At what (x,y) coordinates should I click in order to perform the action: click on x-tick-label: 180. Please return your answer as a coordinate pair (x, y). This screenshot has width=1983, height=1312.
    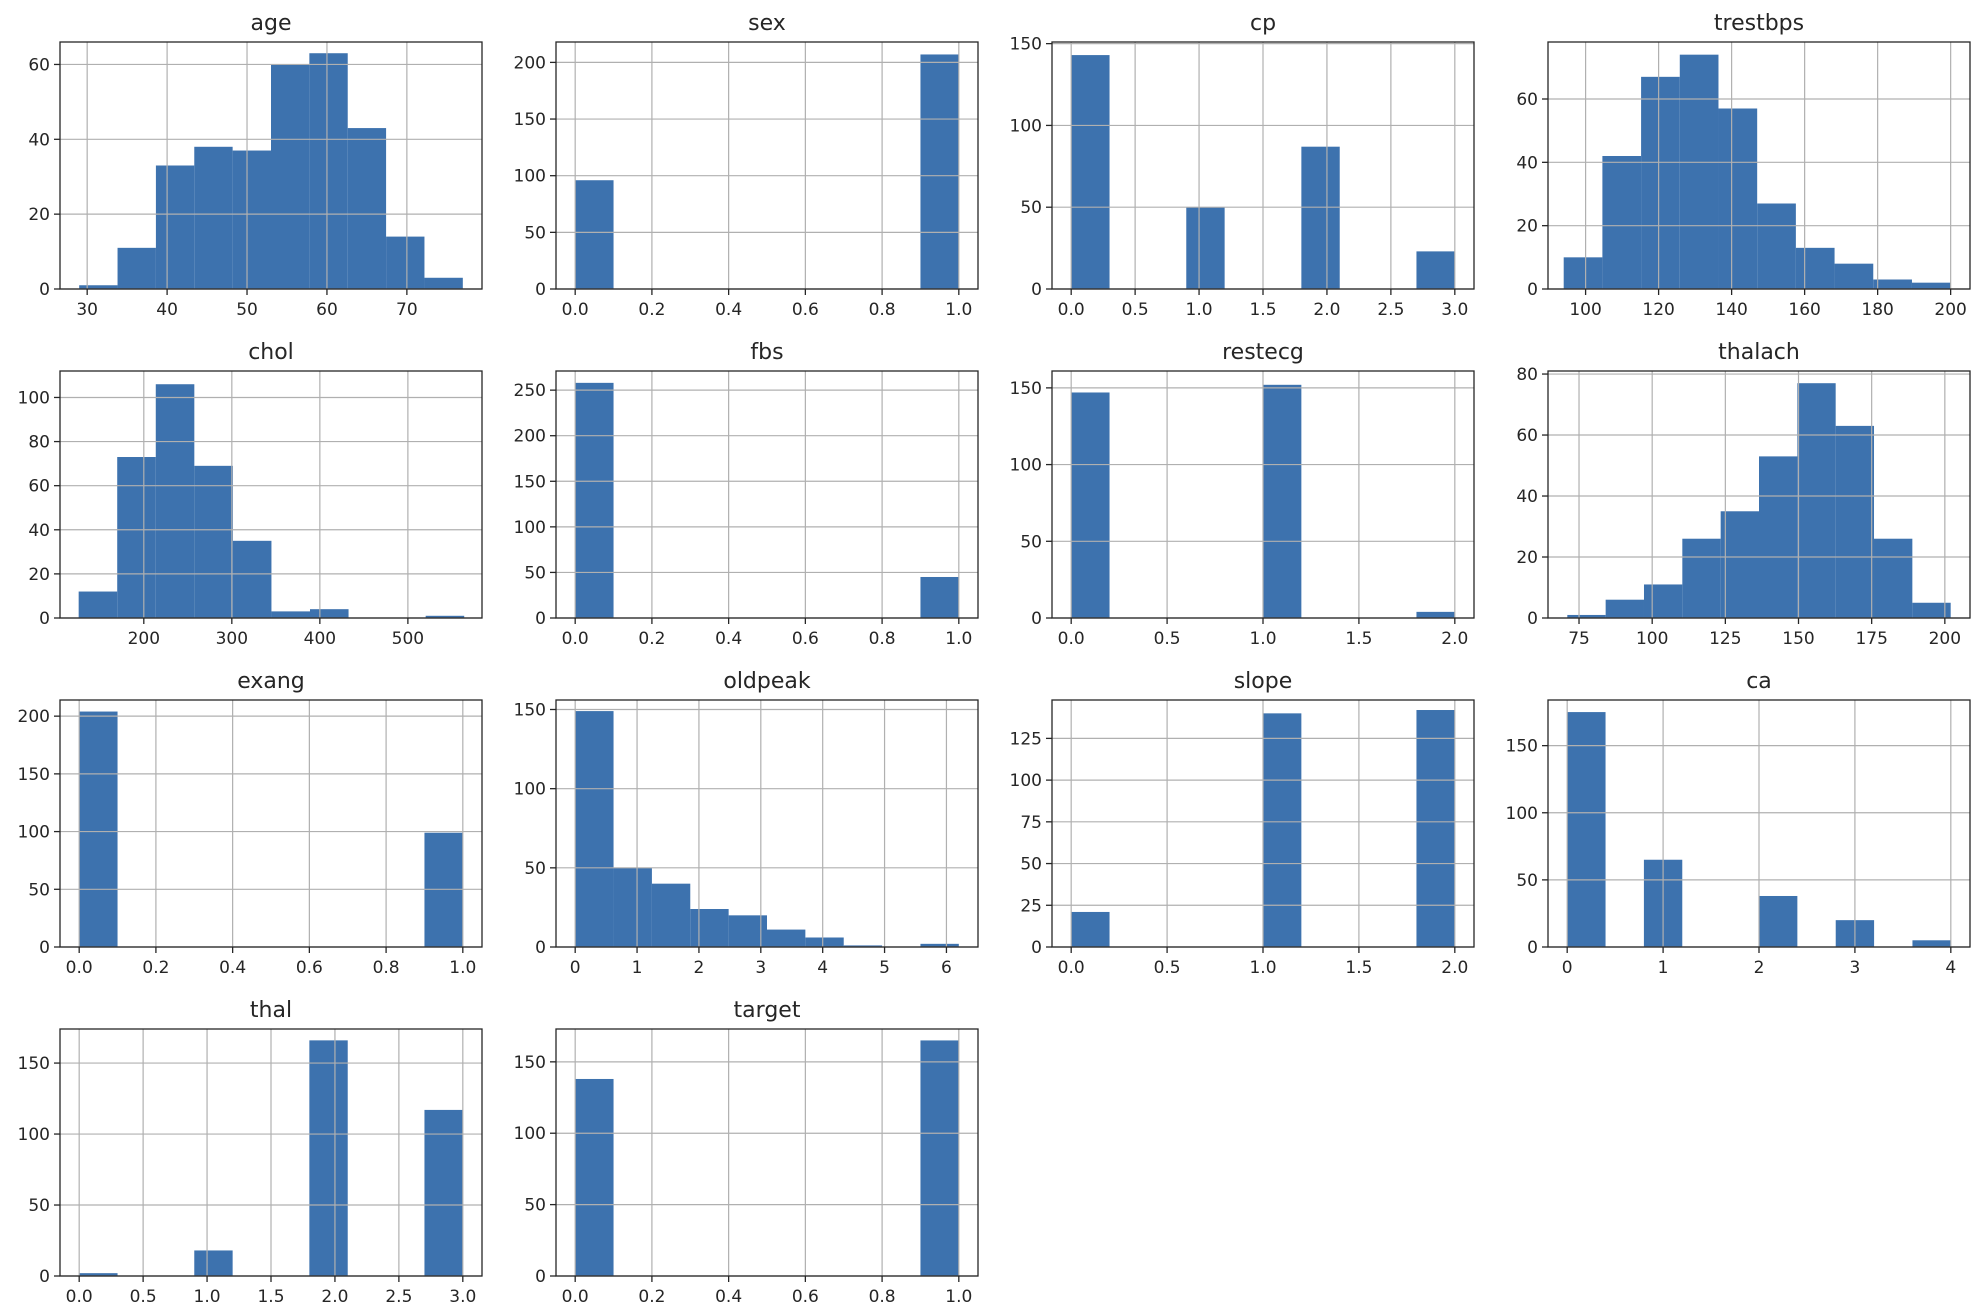
    Looking at the image, I should click on (1877, 310).